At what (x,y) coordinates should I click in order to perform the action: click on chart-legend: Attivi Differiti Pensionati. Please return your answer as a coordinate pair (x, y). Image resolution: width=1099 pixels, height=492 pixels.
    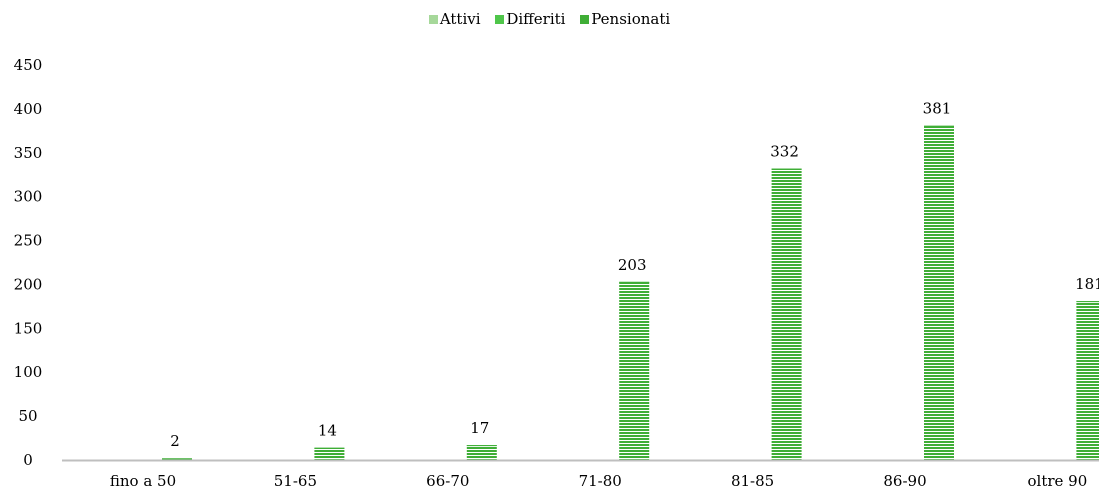
    Looking at the image, I should click on (549, 19).